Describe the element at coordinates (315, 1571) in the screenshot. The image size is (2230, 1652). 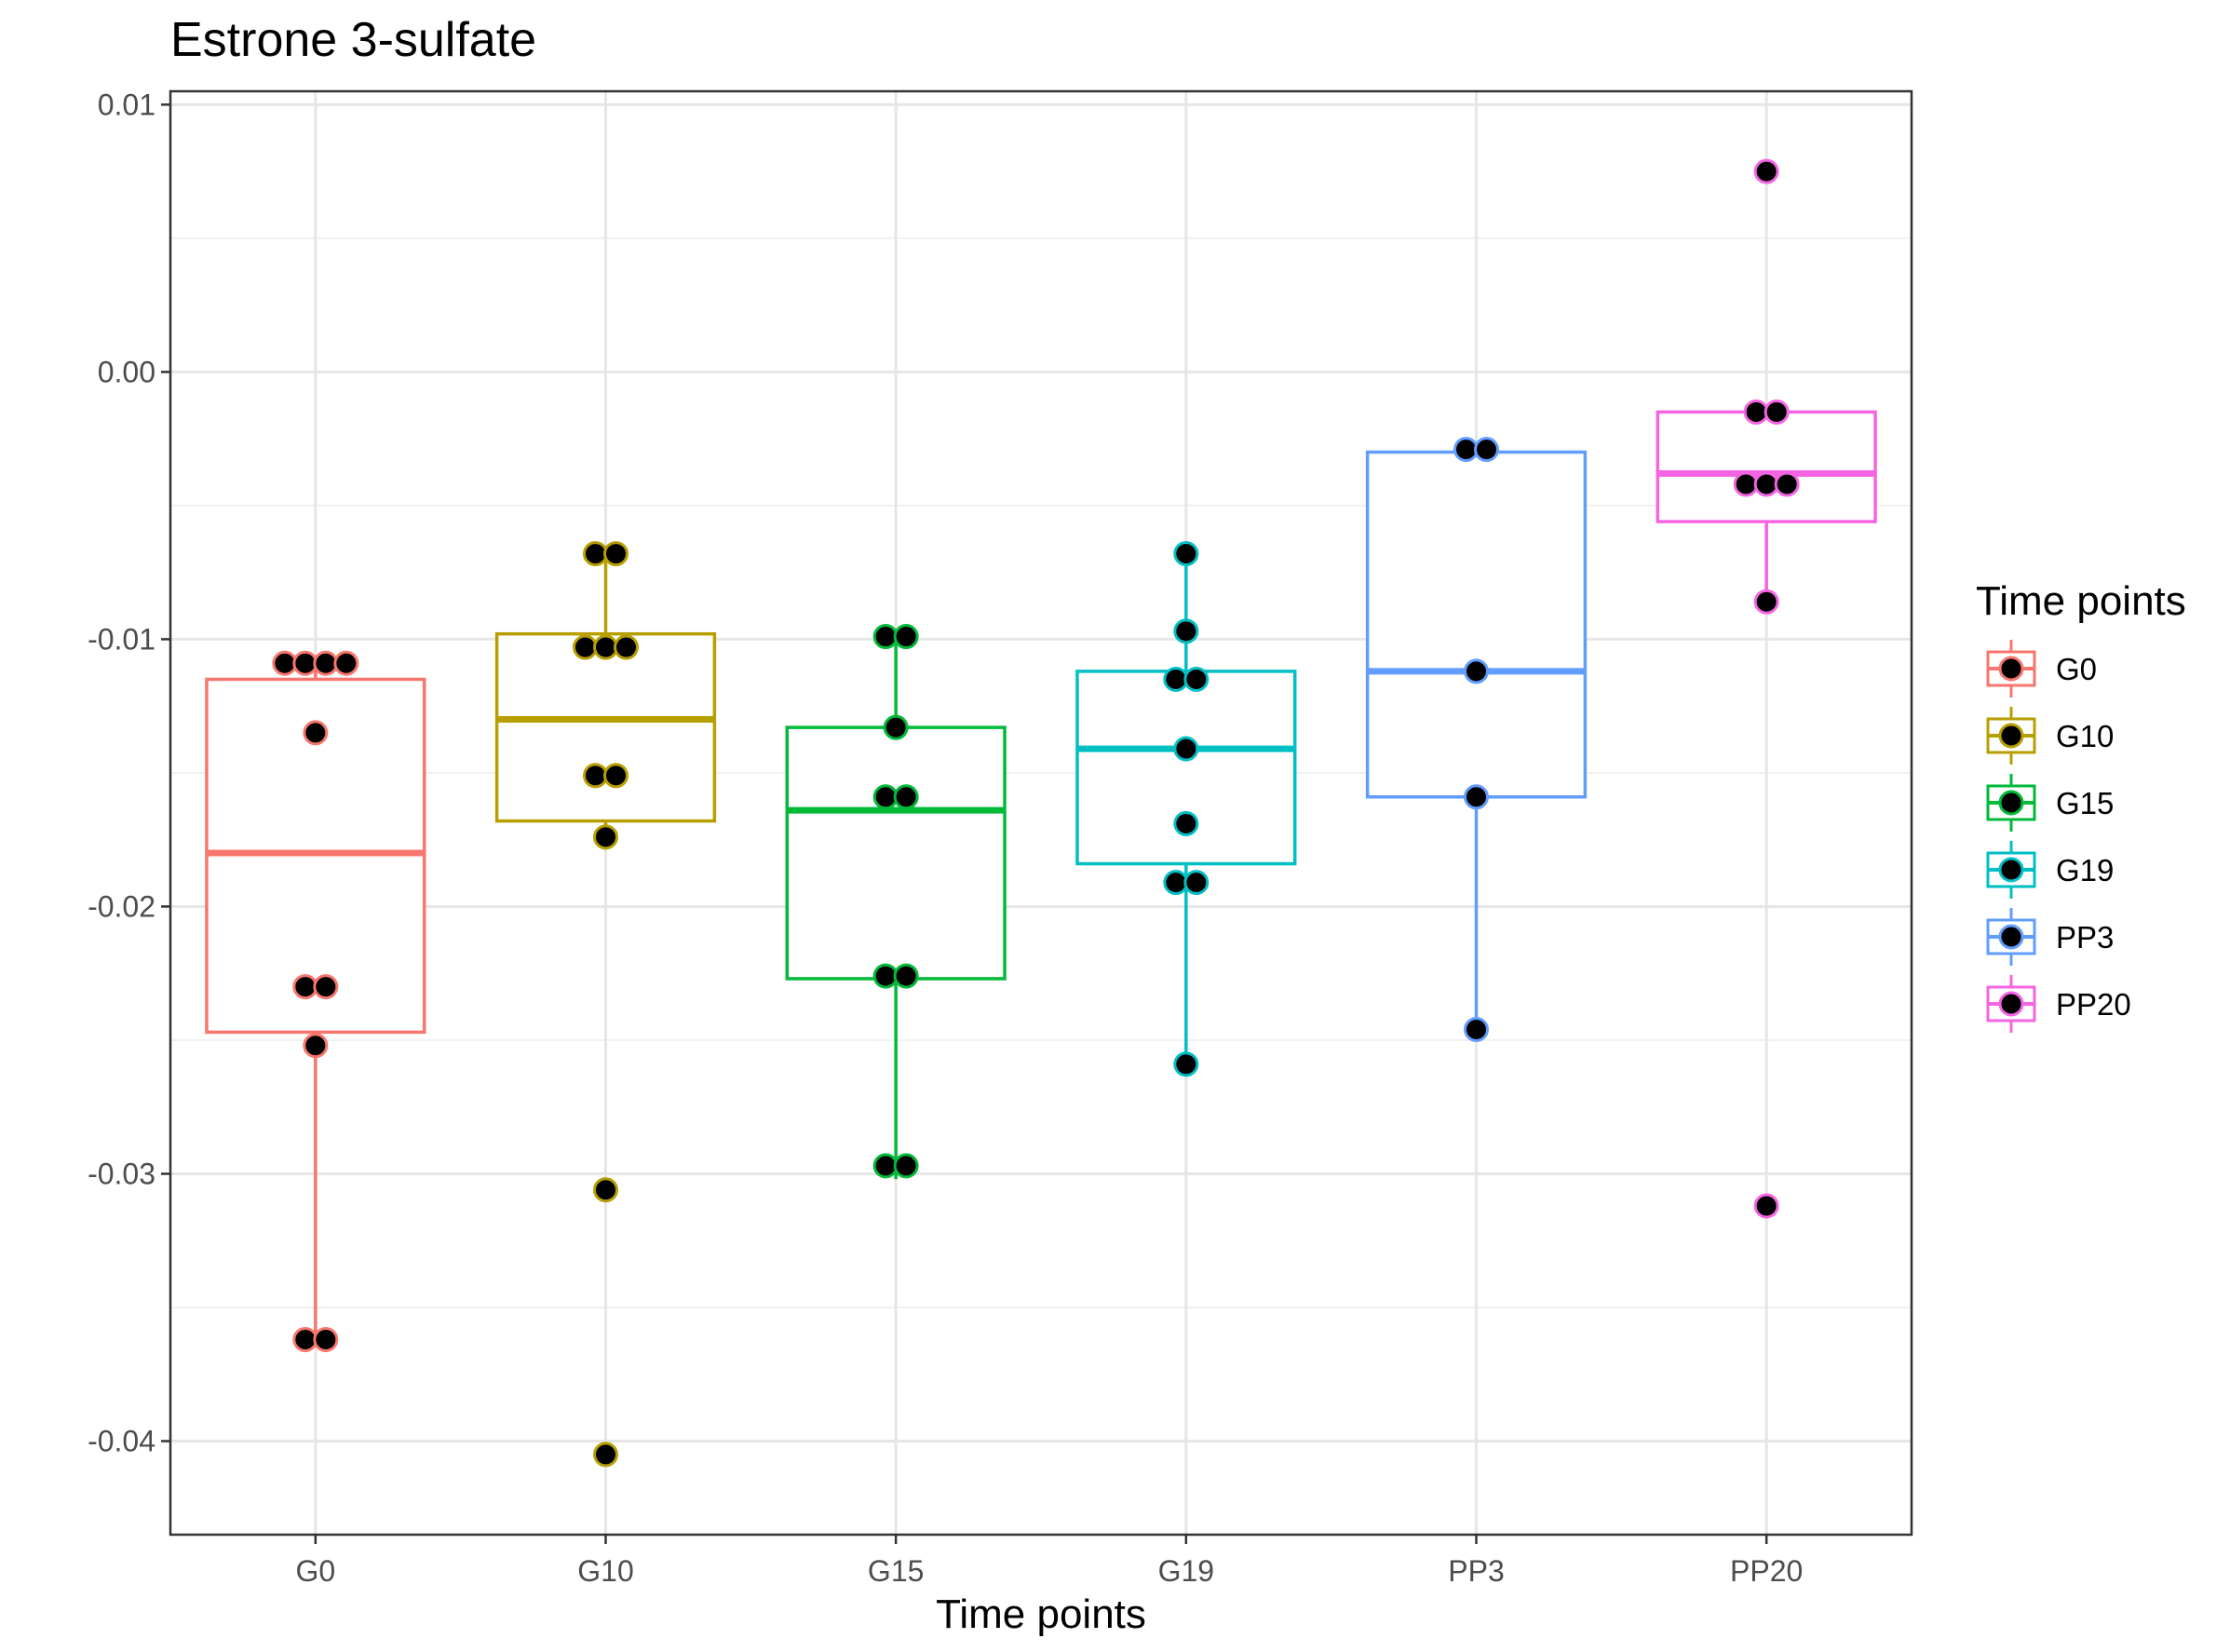
I see `x-tick-label: G0` at that location.